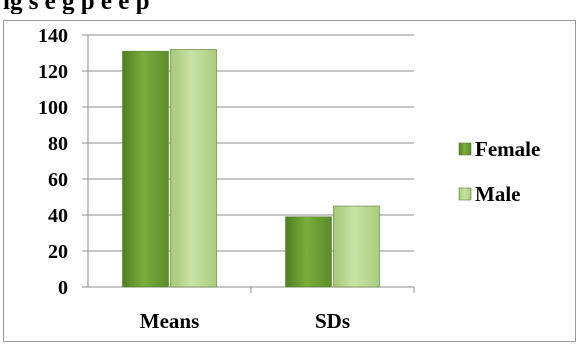 The width and height of the screenshot is (580, 344). Describe the element at coordinates (58, 180) in the screenshot. I see `y-tick-label: 60` at that location.